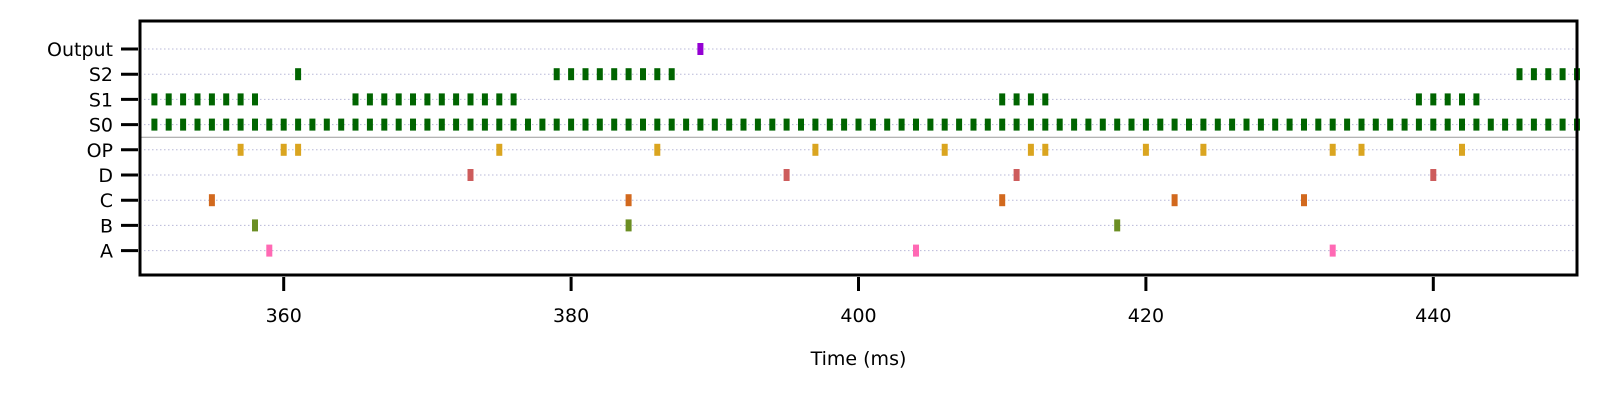 This screenshot has width=1600, height=400. I want to click on series-a, so click(801, 250).